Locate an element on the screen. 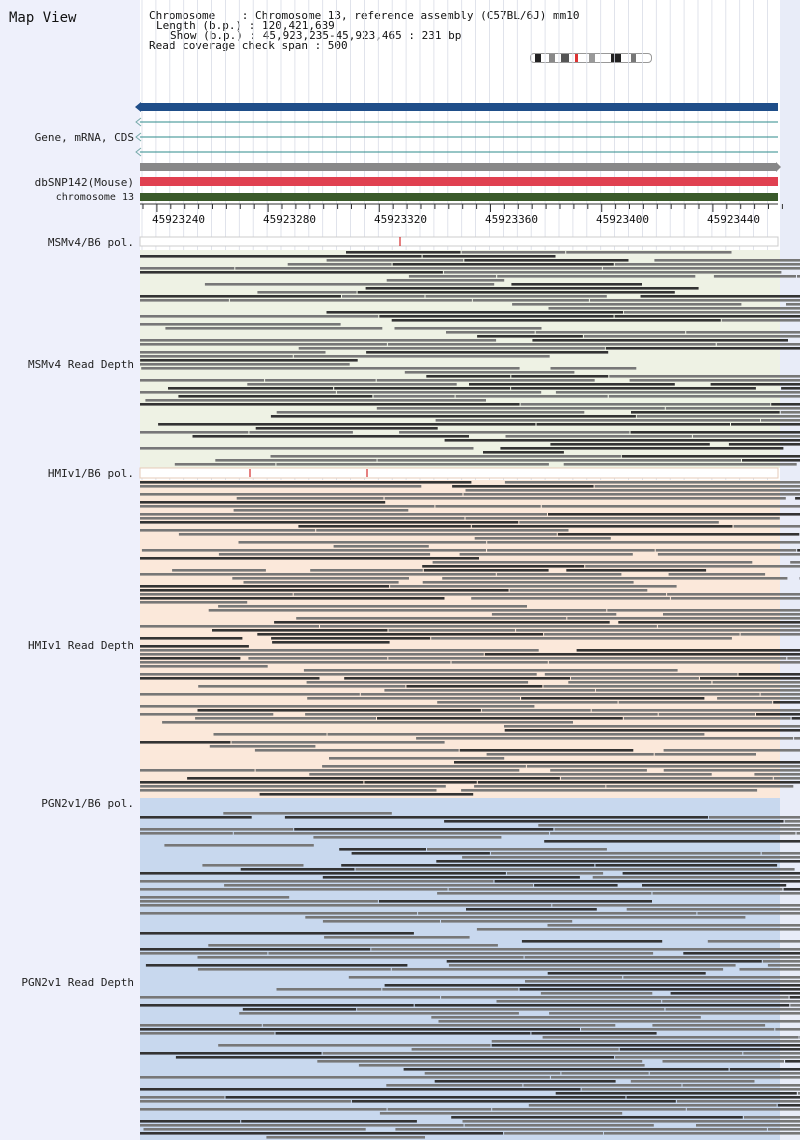 This screenshot has width=800, height=1140. chromosome-ideogram is located at coordinates (591, 58).